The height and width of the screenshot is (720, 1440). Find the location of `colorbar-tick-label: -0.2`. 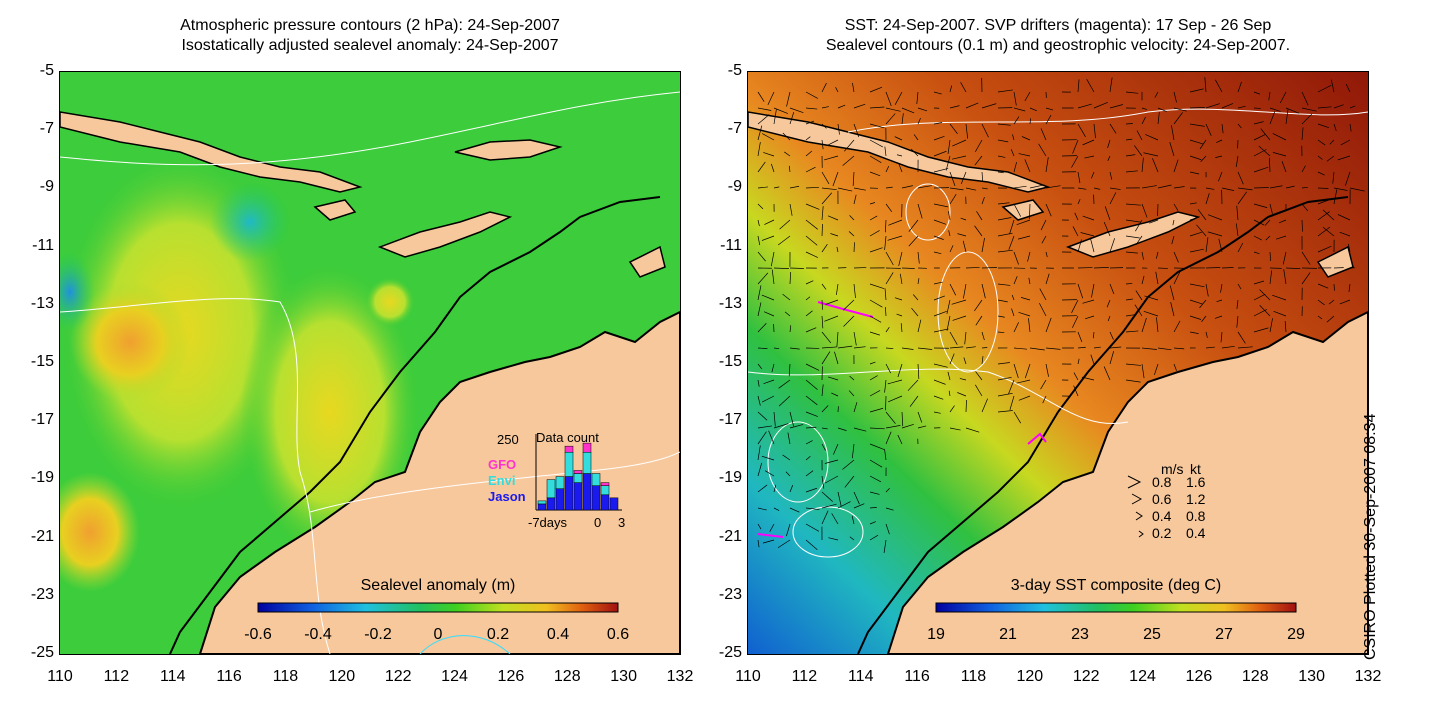

colorbar-tick-label: -0.2 is located at coordinates (378, 634).